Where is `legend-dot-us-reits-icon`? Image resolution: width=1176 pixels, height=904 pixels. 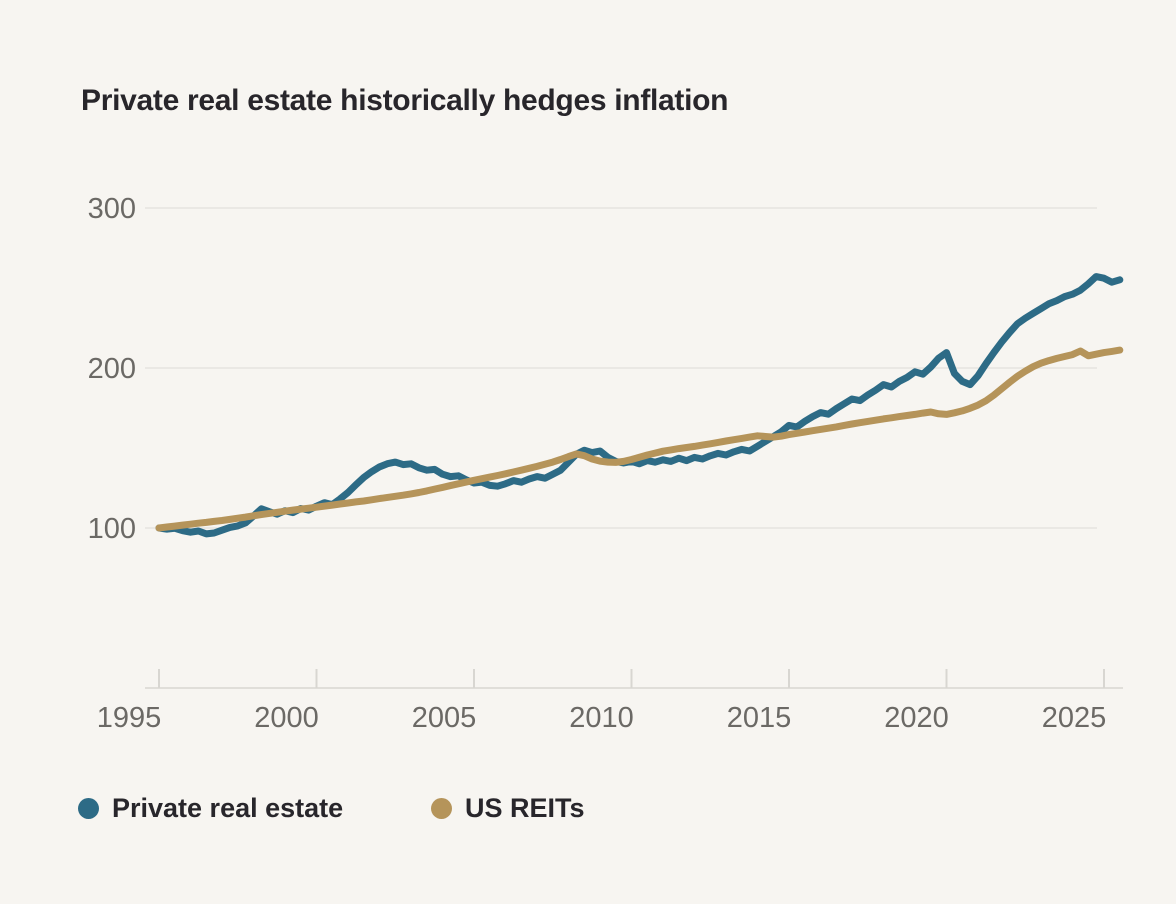
legend-dot-us-reits-icon is located at coordinates (441, 808).